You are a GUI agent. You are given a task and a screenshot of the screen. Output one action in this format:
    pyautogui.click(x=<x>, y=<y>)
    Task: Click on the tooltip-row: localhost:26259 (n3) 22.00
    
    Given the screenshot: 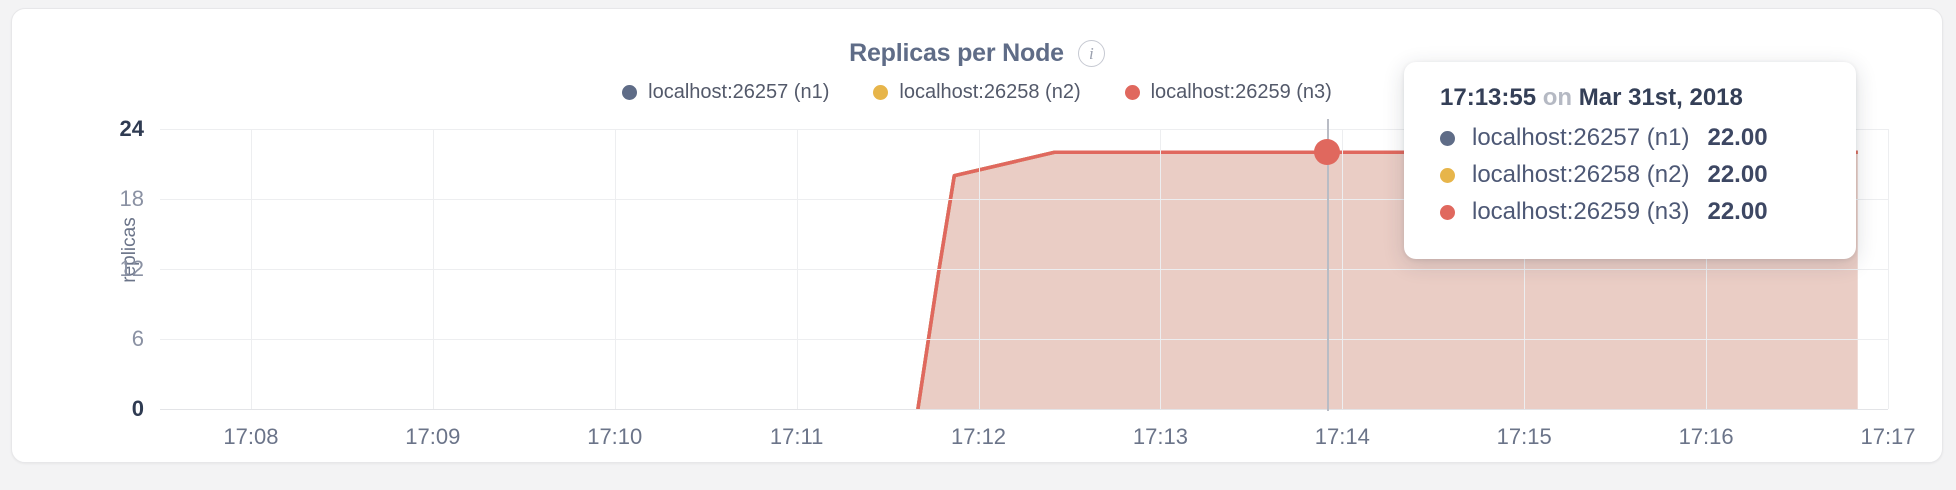 What is the action you would take?
    pyautogui.click(x=1633, y=212)
    